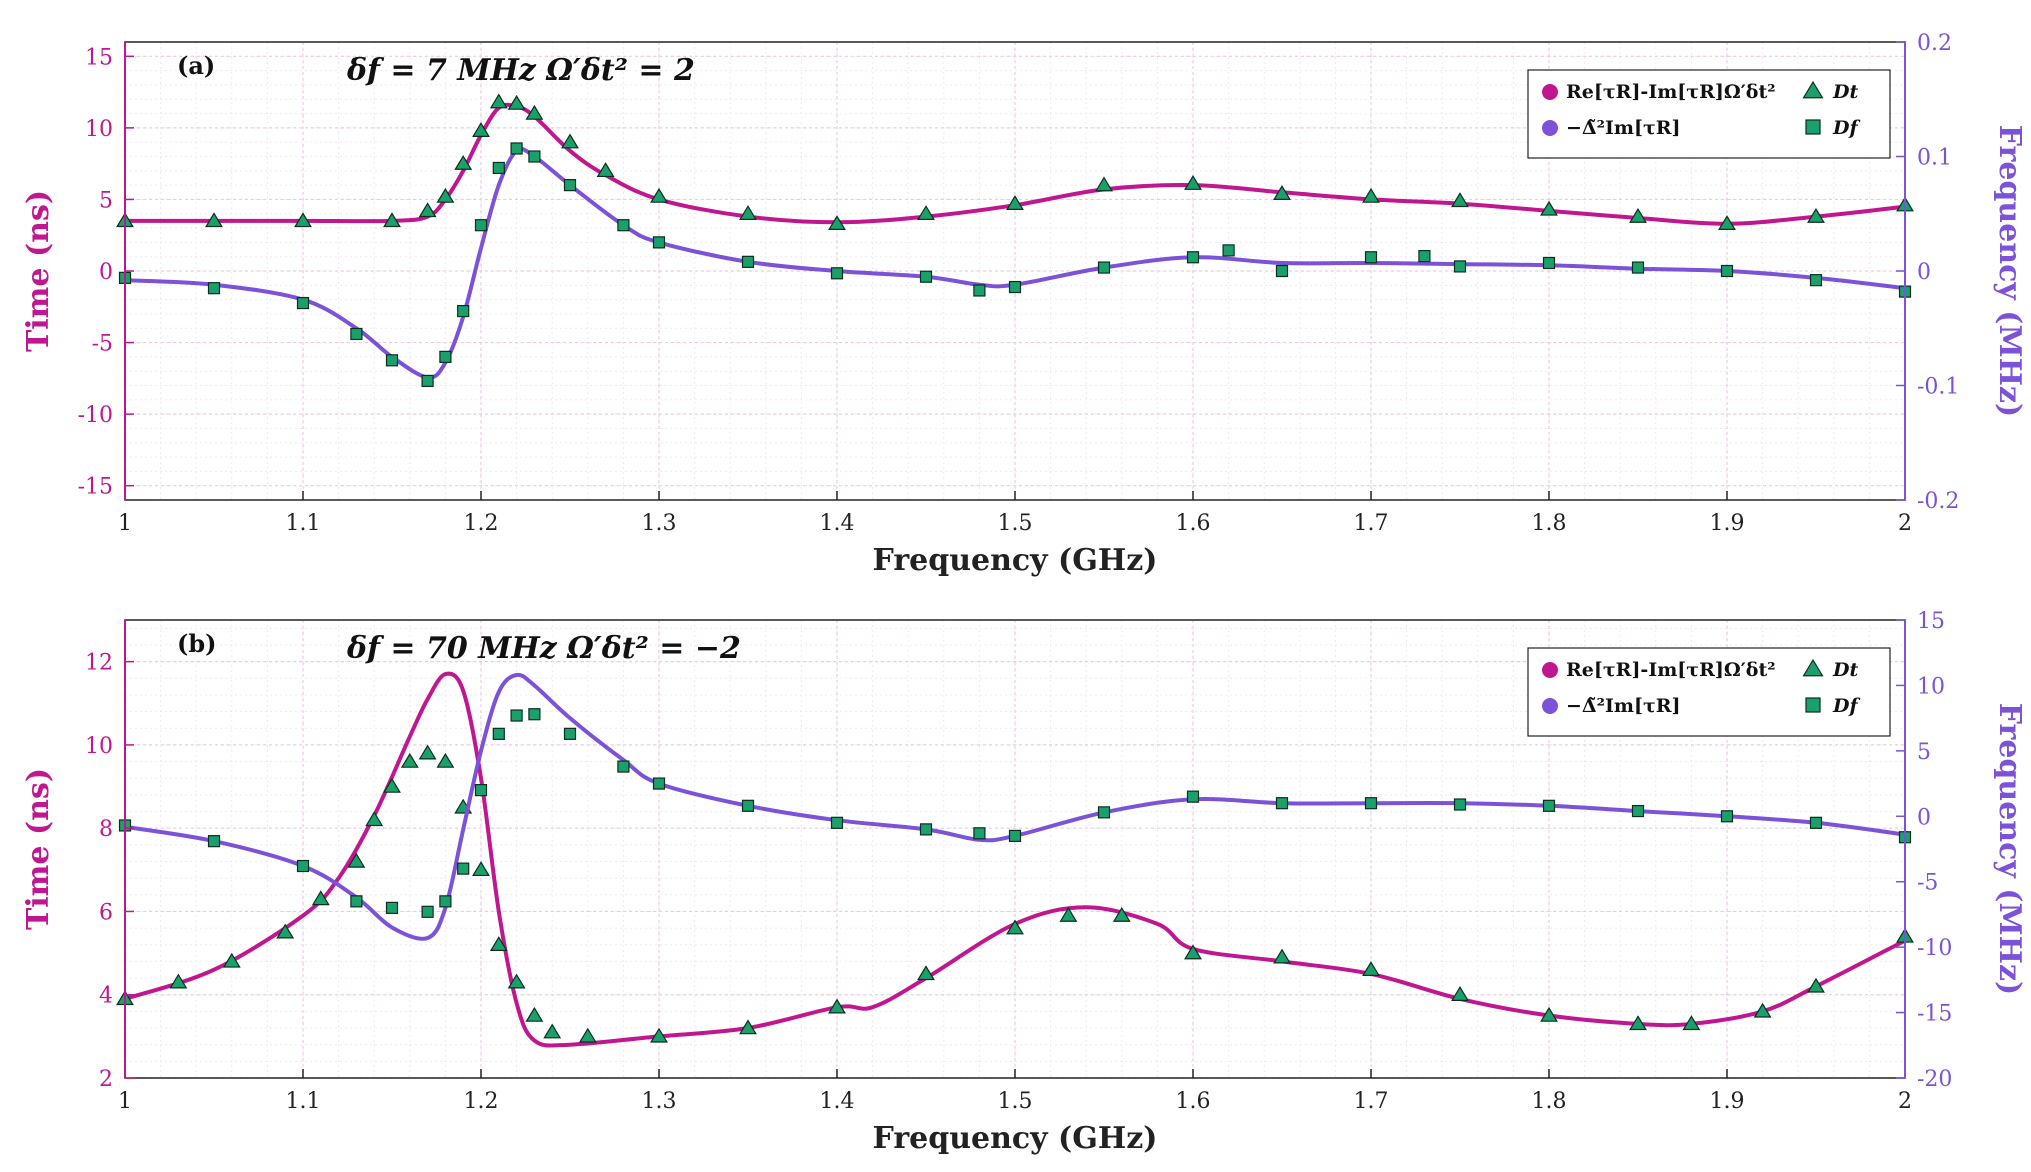 Image resolution: width=2031 pixels, height=1172 pixels. Describe the element at coordinates (1927, 883) in the screenshot. I see `y-right-tick-label: -5` at that location.